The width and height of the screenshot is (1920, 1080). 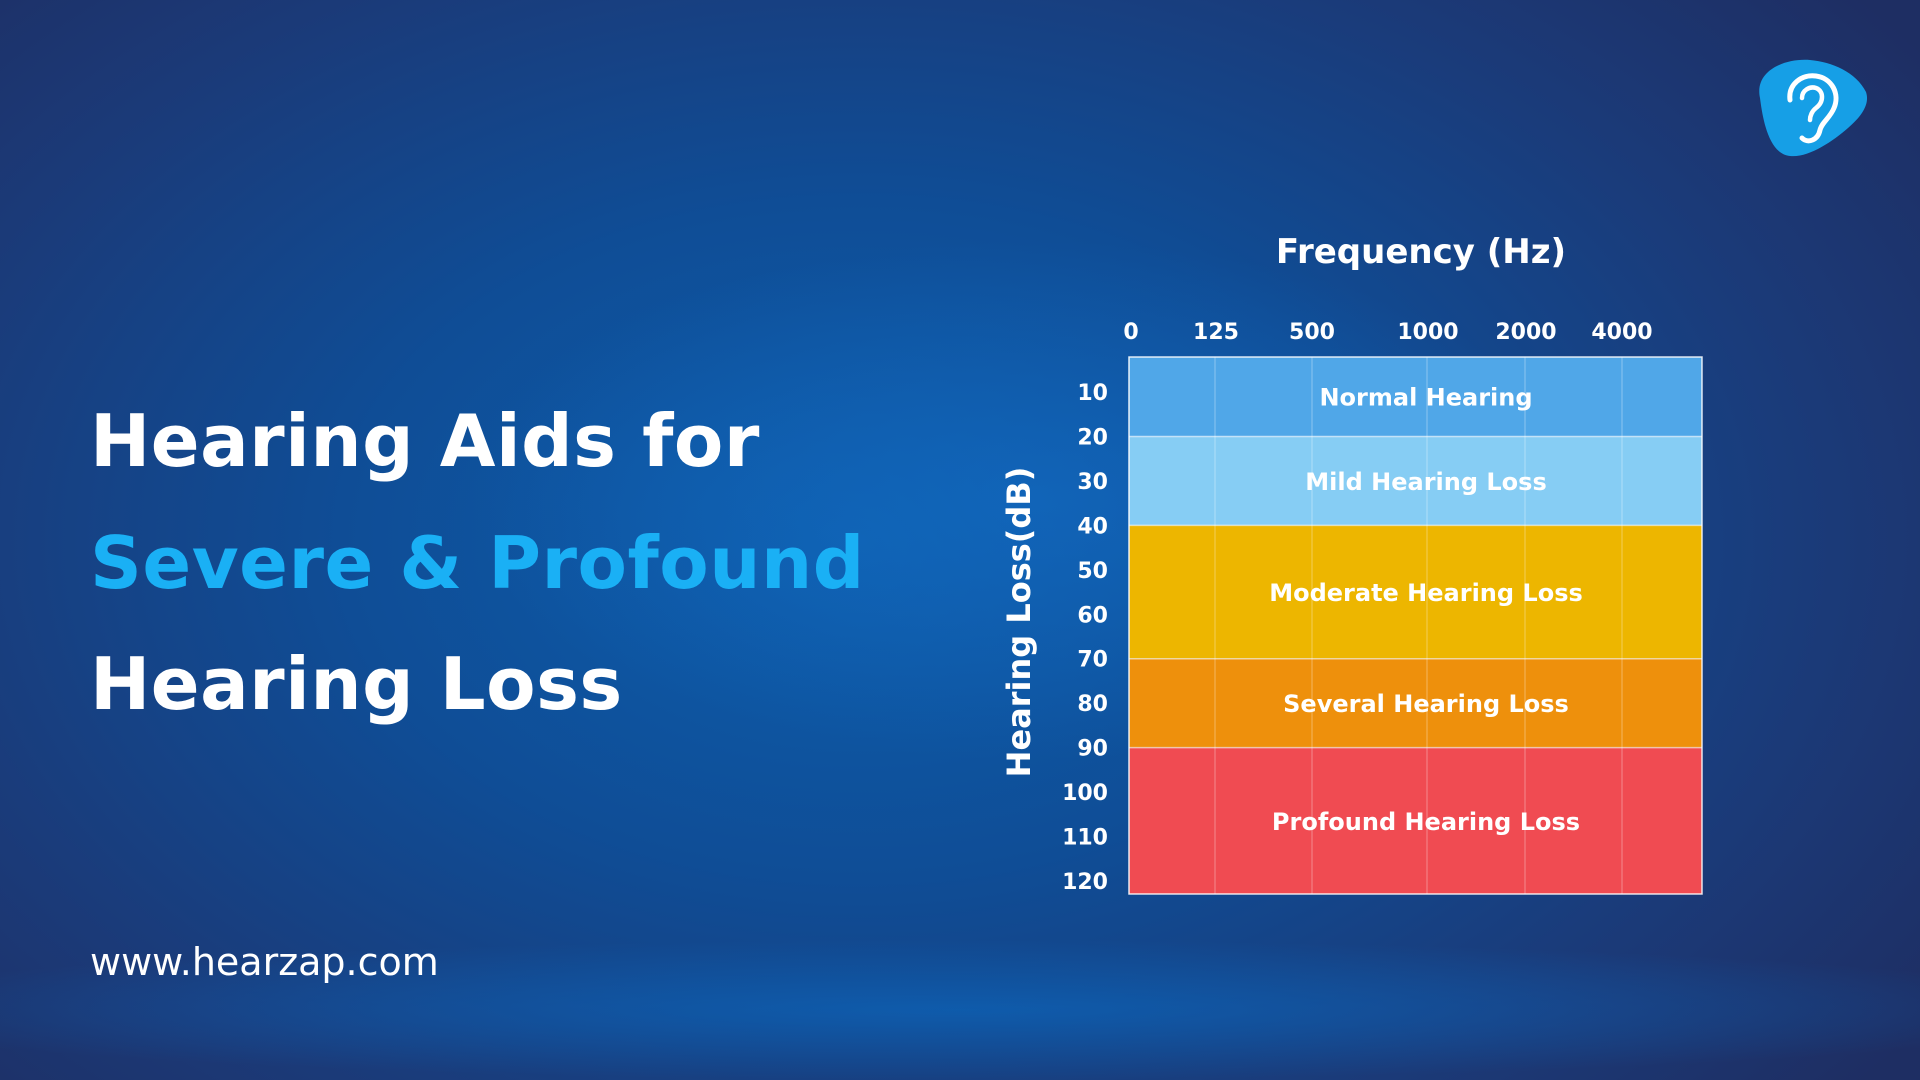 I want to click on band-moderate-hearing-loss, so click(x=1415, y=592).